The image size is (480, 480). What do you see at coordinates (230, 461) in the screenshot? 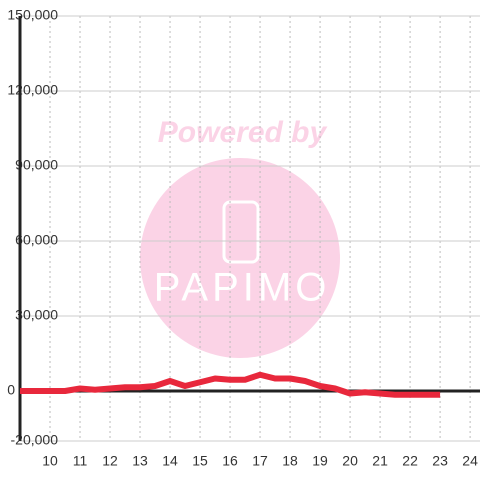
I see `x-tick-label: 16` at bounding box center [230, 461].